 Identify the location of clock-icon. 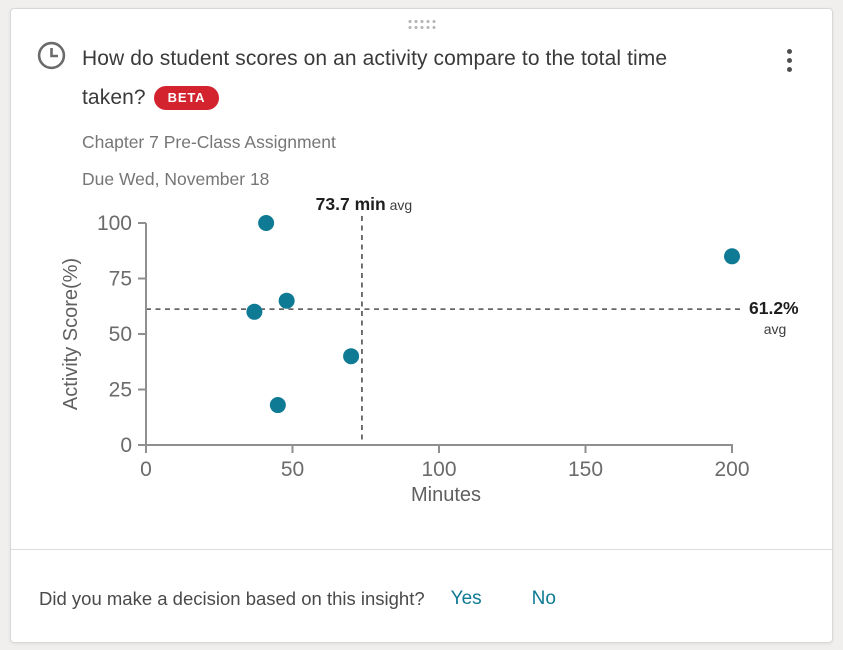
(51, 118).